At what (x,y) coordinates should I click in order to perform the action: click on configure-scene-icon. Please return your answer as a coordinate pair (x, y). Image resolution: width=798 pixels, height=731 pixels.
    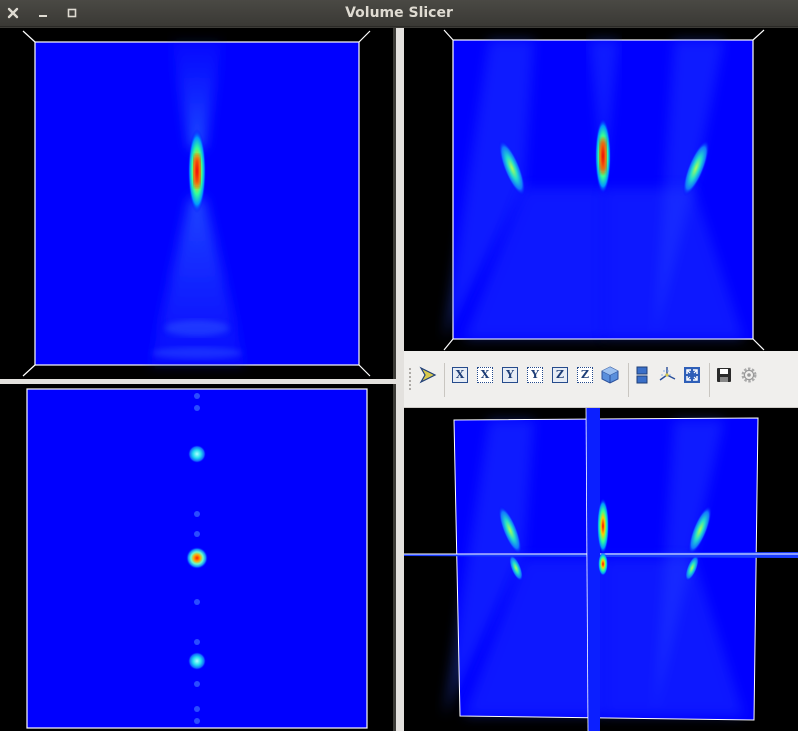
    Looking at the image, I should click on (749, 375).